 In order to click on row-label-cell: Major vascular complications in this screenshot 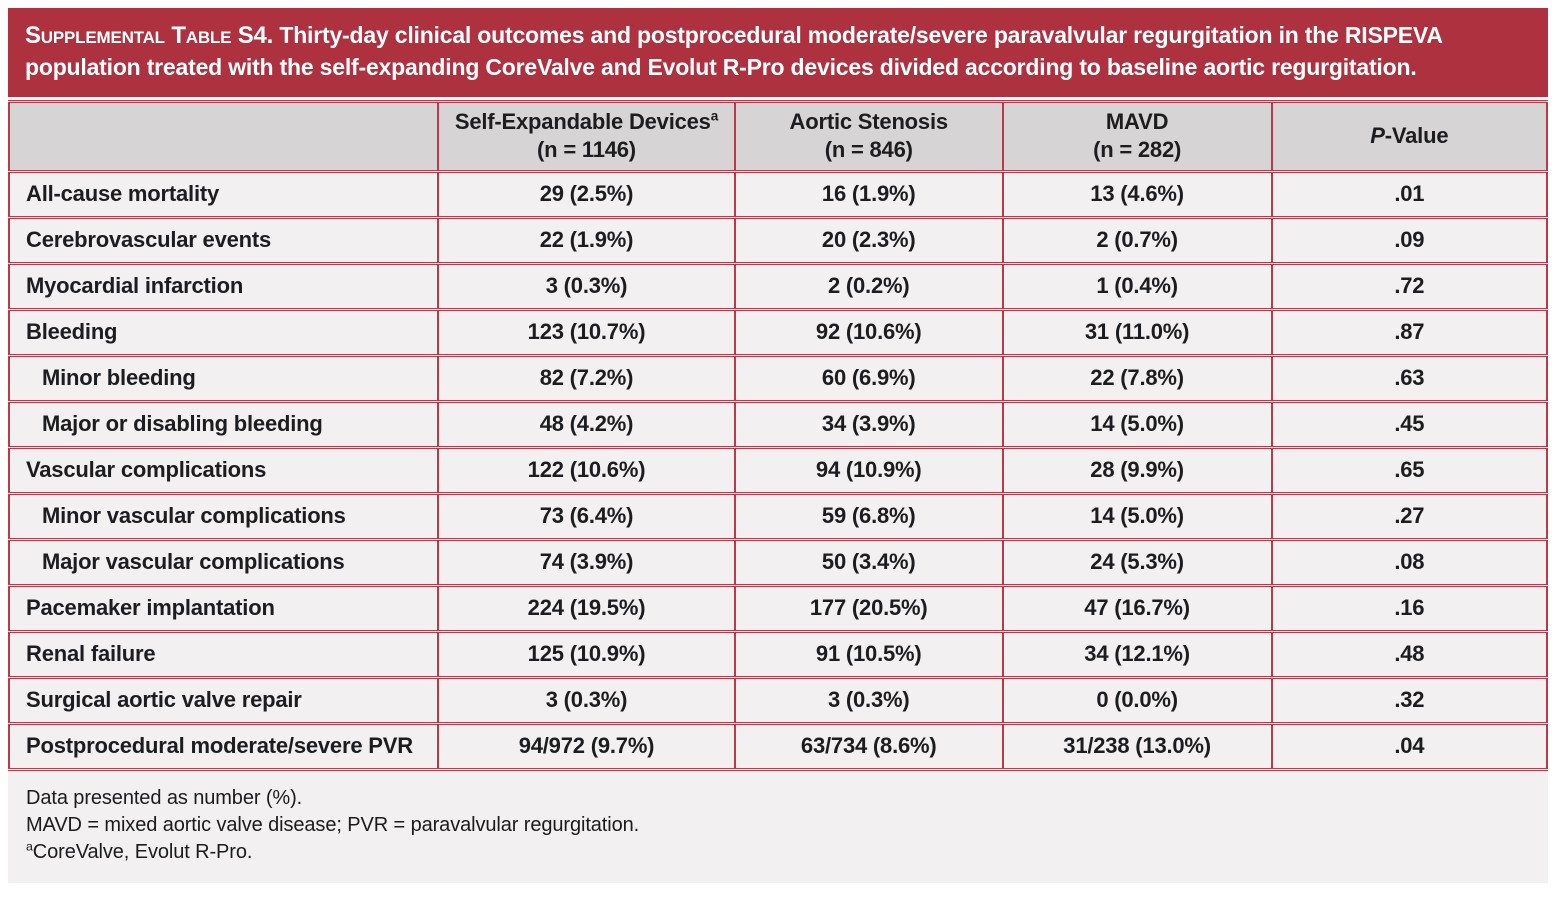, I will do `click(223, 562)`.